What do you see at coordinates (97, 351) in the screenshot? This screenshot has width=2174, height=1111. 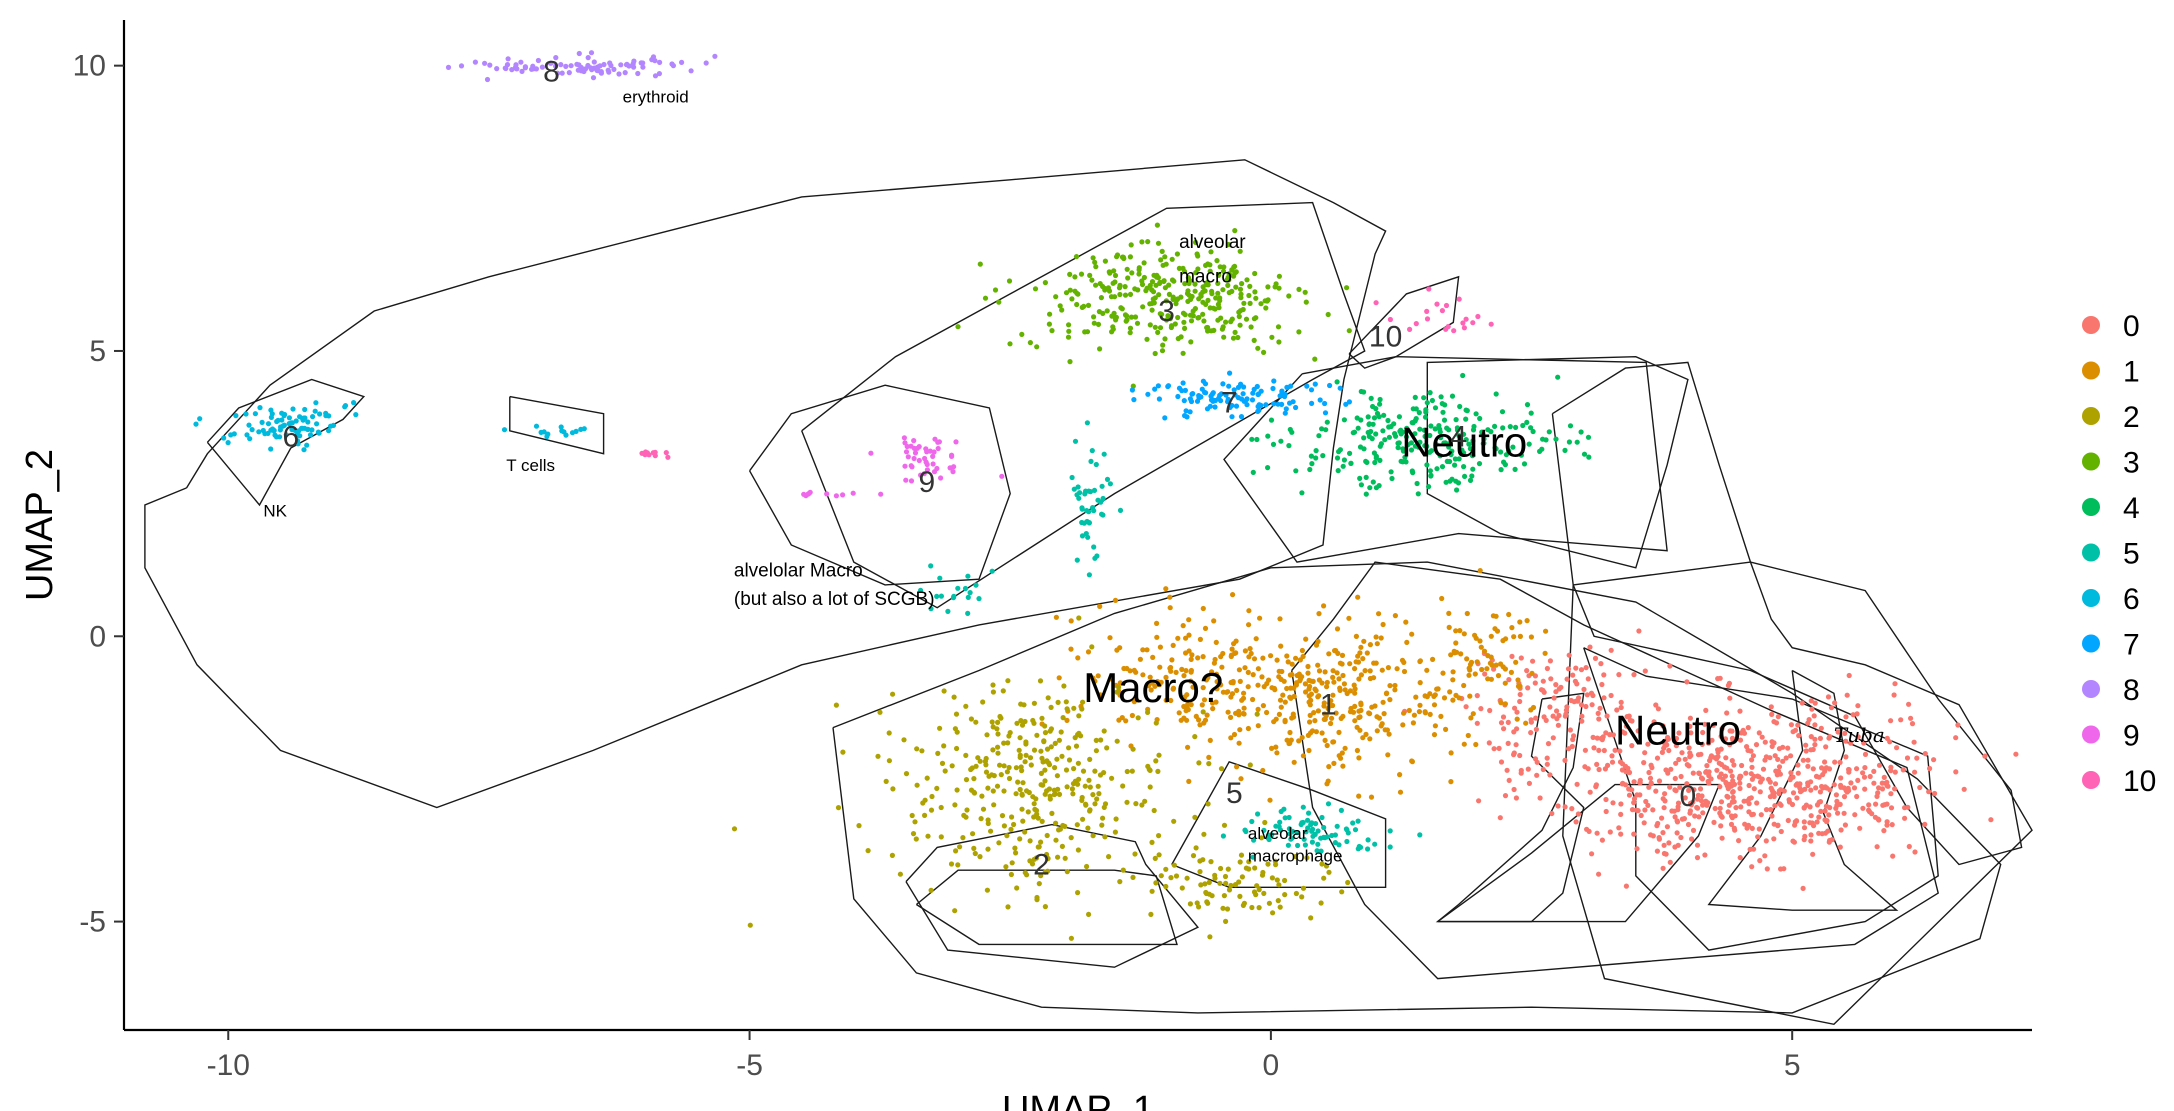 I see `y-tick-label: 5` at bounding box center [97, 351].